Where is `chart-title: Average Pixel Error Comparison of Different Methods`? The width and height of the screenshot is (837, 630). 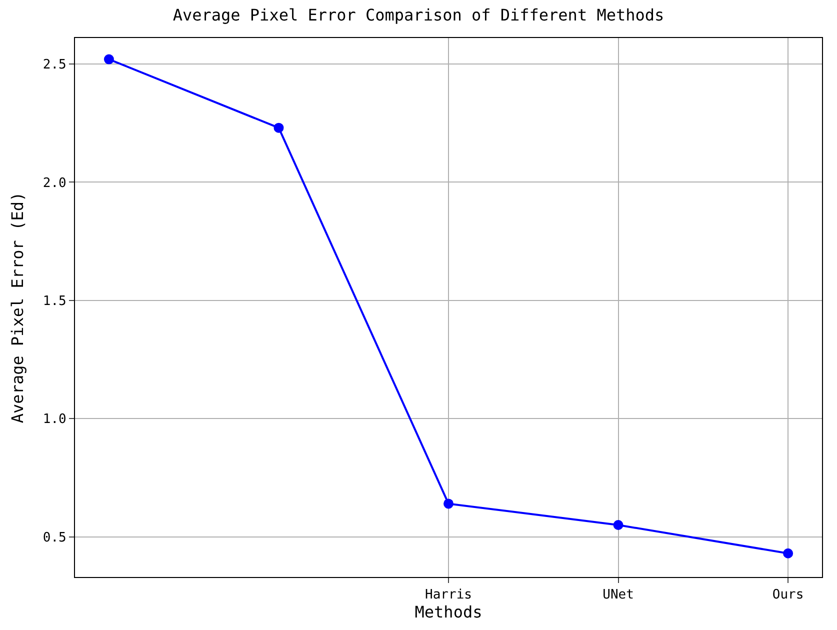
chart-title: Average Pixel Error Comparison of Different Methods is located at coordinates (418, 15).